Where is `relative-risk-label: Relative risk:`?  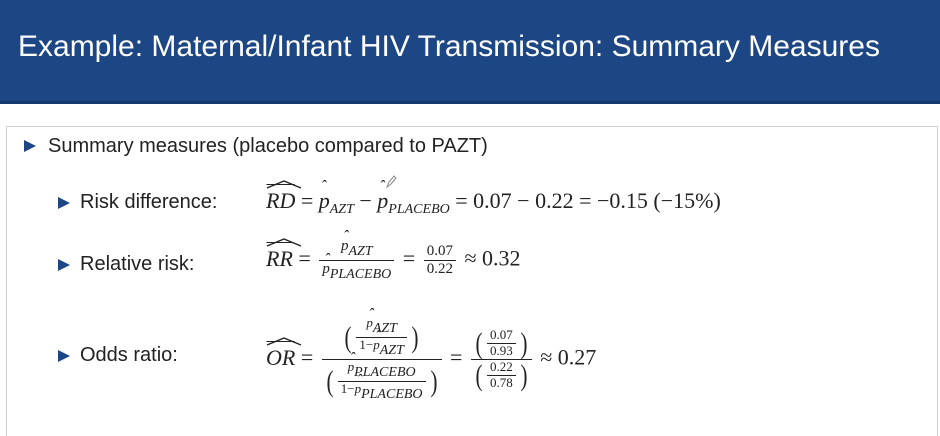
relative-risk-label: Relative risk: is located at coordinates (137, 264).